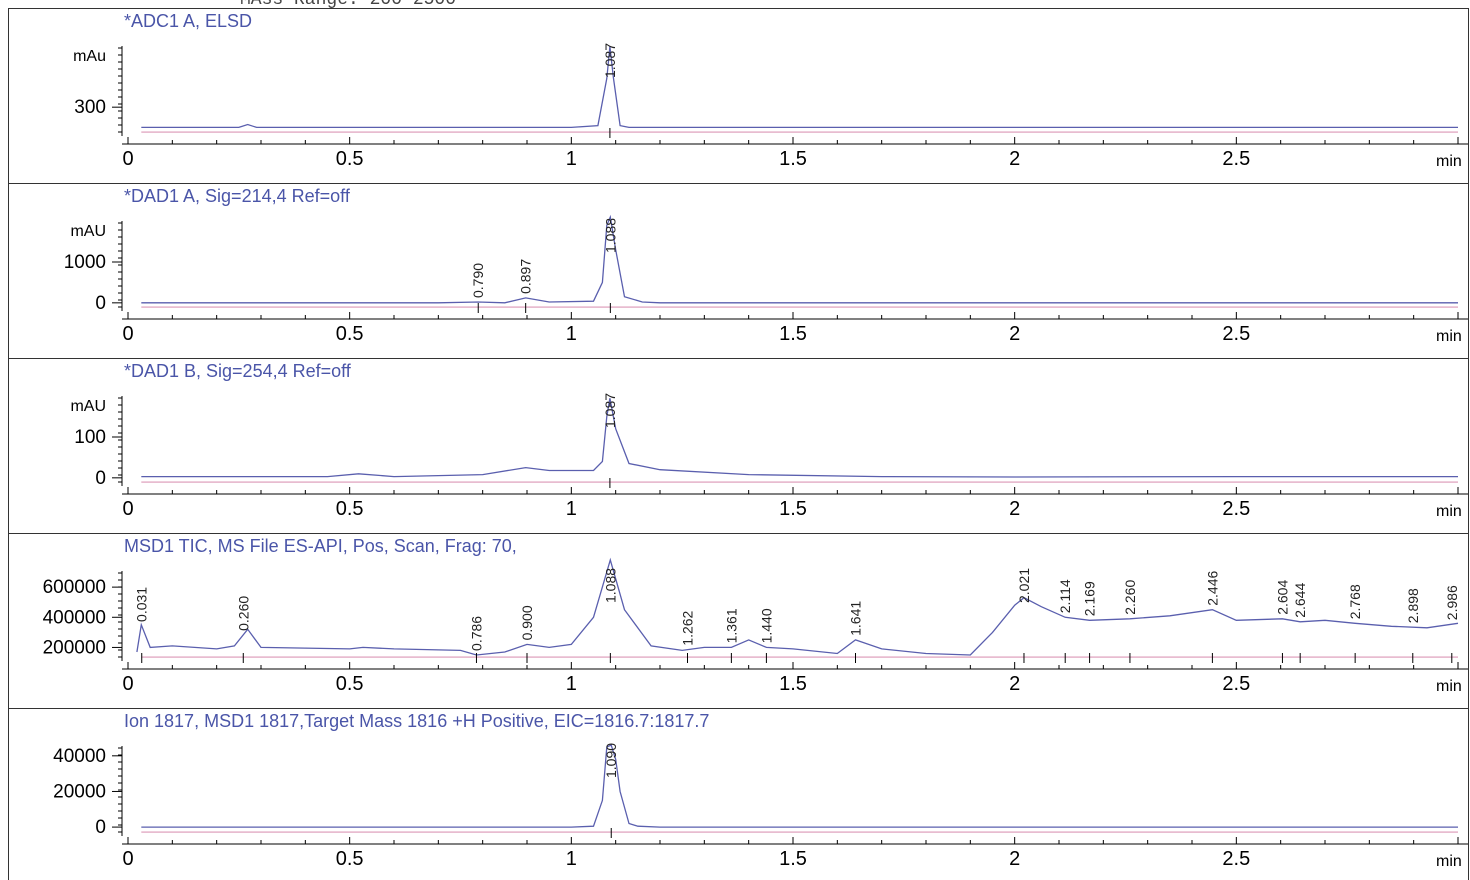 The width and height of the screenshot is (1470, 880). What do you see at coordinates (142, 604) in the screenshot?
I see `peak-label: 0.031` at bounding box center [142, 604].